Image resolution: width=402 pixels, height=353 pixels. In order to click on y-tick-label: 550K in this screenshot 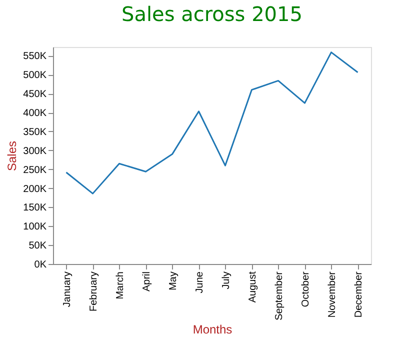, I will do `click(35, 56)`.